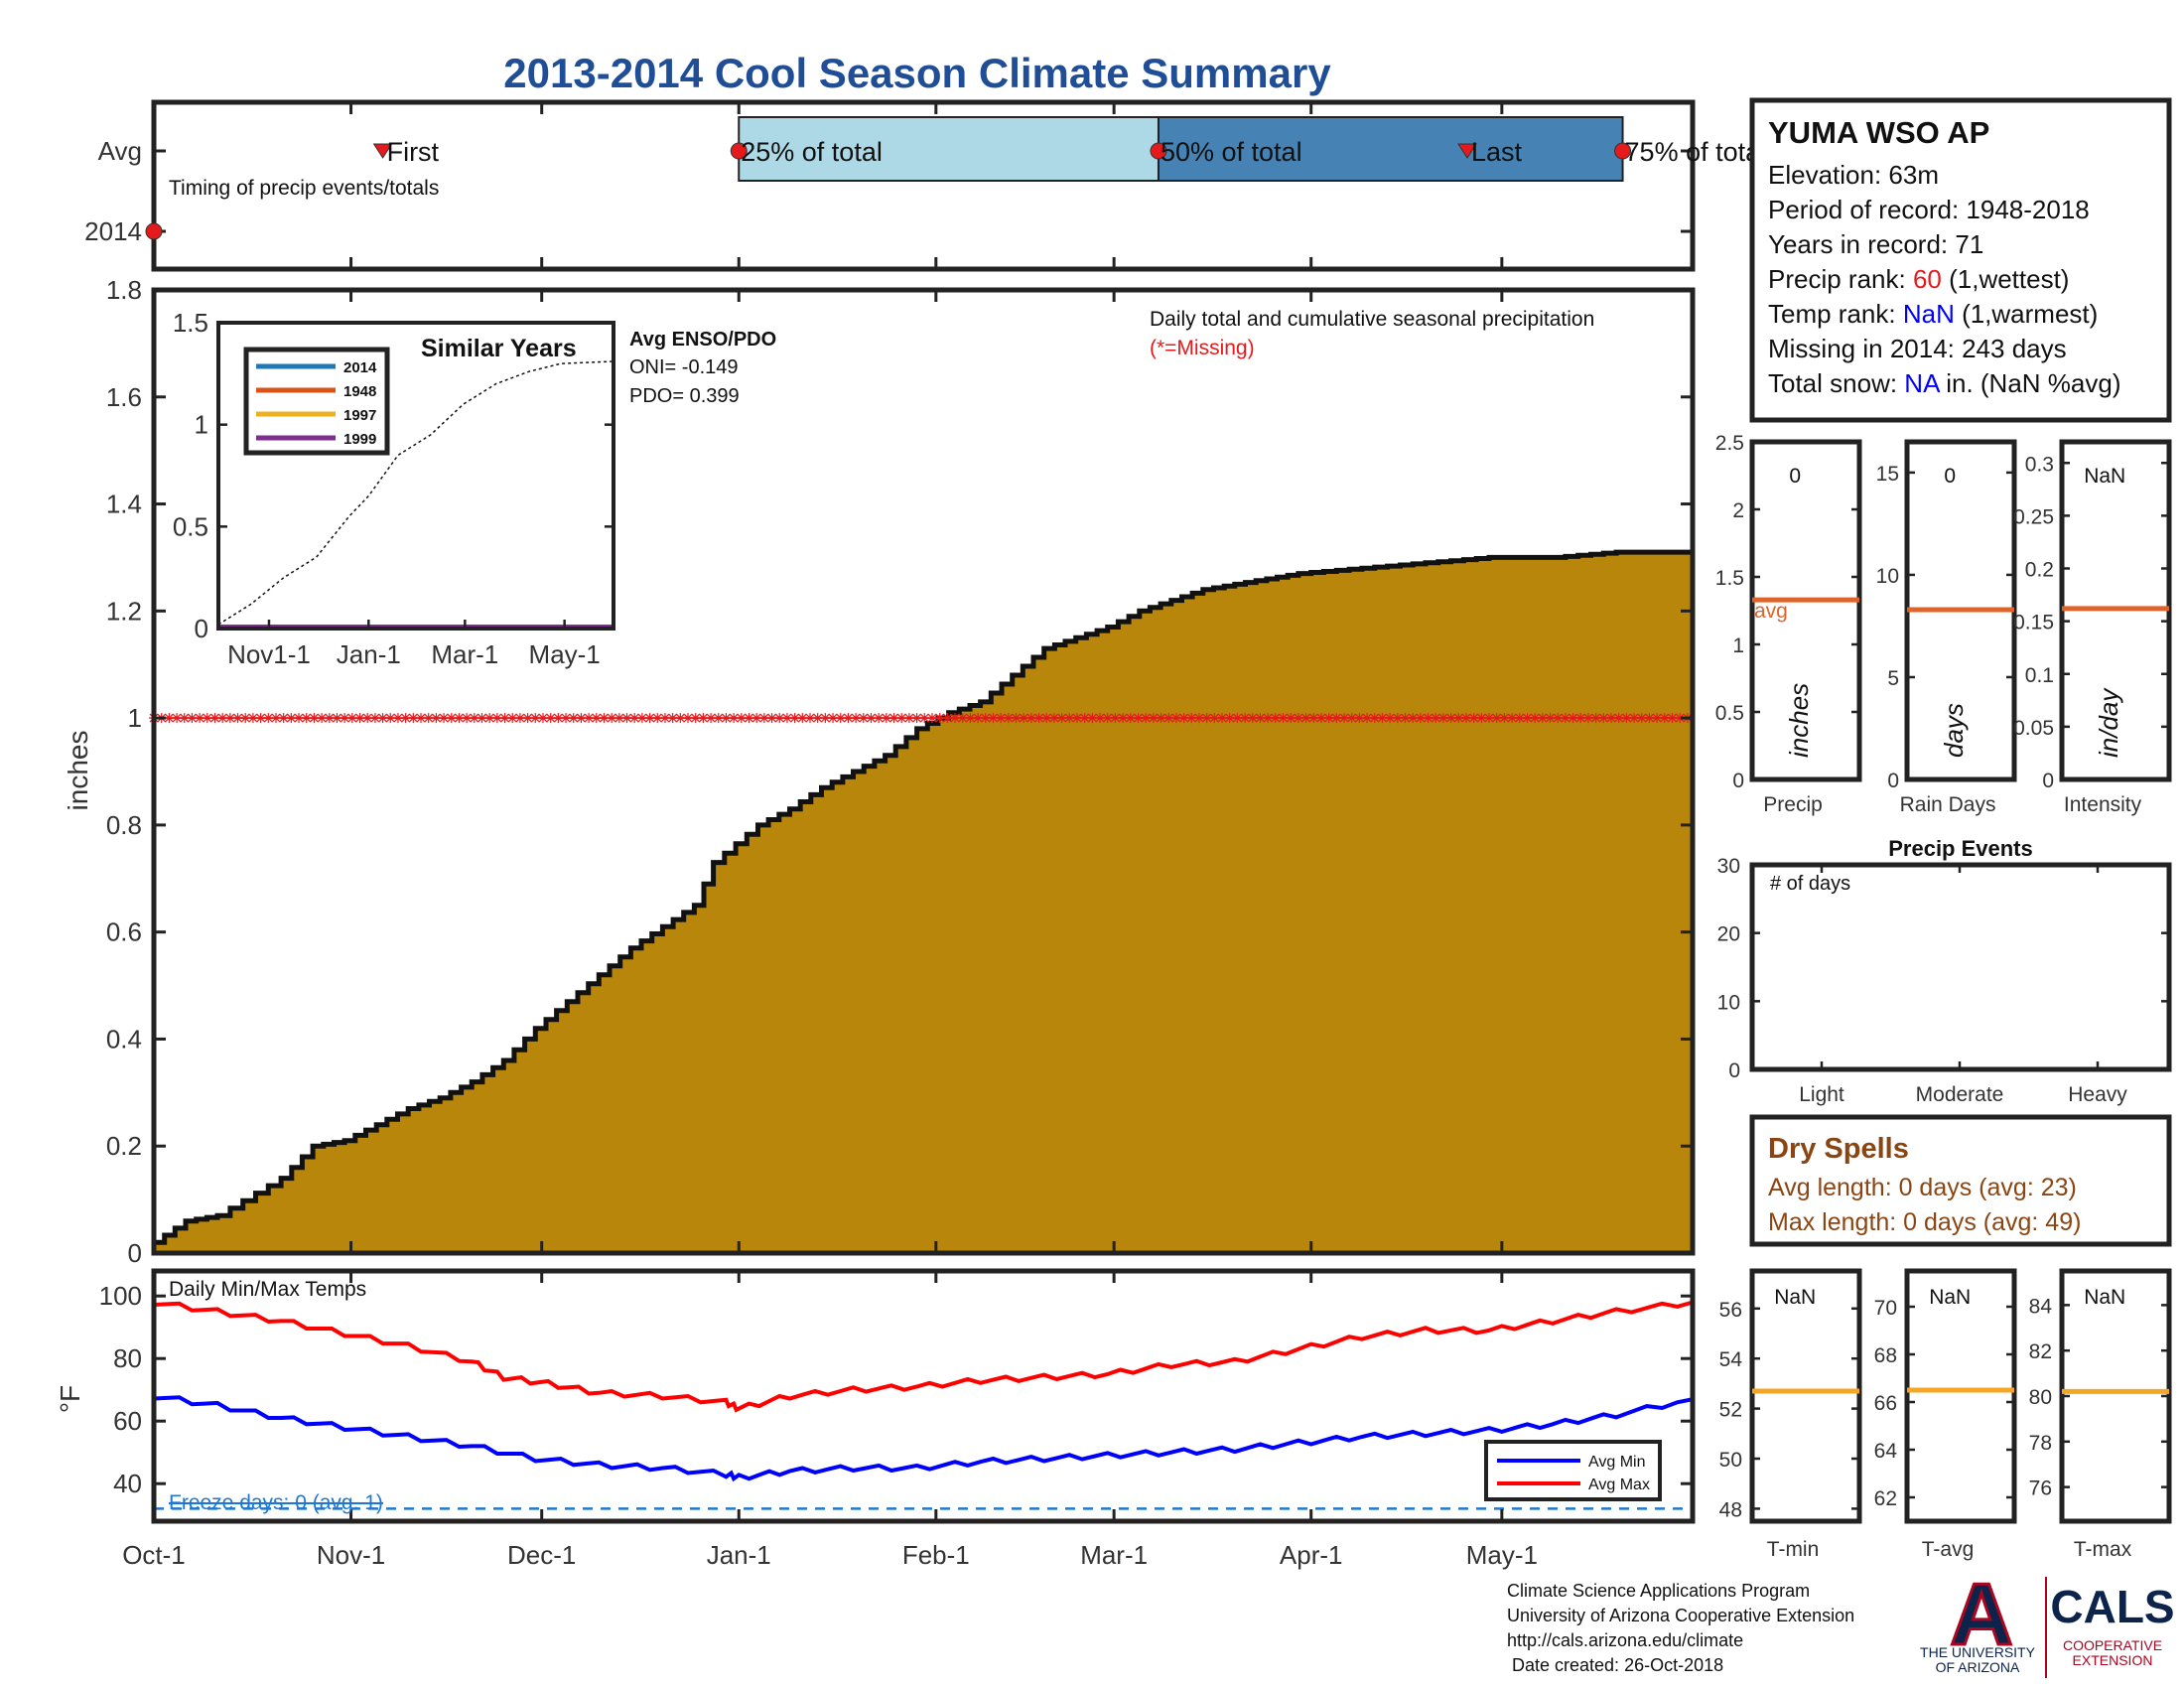  What do you see at coordinates (127, 1421) in the screenshot?
I see `temp-y-label: 60` at bounding box center [127, 1421].